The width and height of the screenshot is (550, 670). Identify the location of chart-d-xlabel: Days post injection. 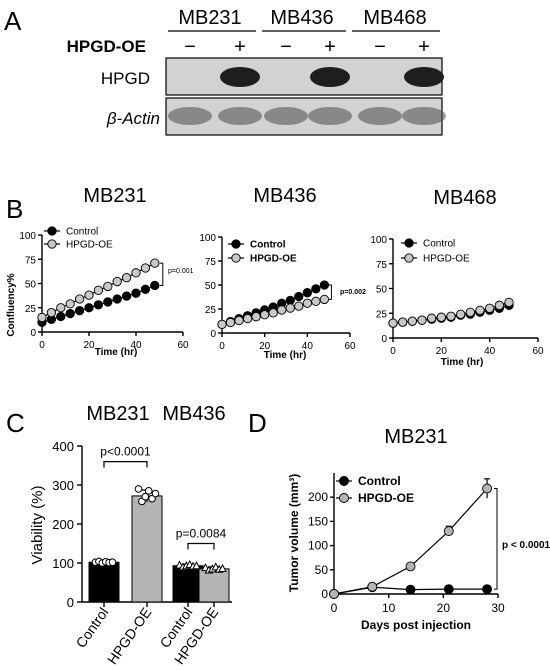
(416, 625).